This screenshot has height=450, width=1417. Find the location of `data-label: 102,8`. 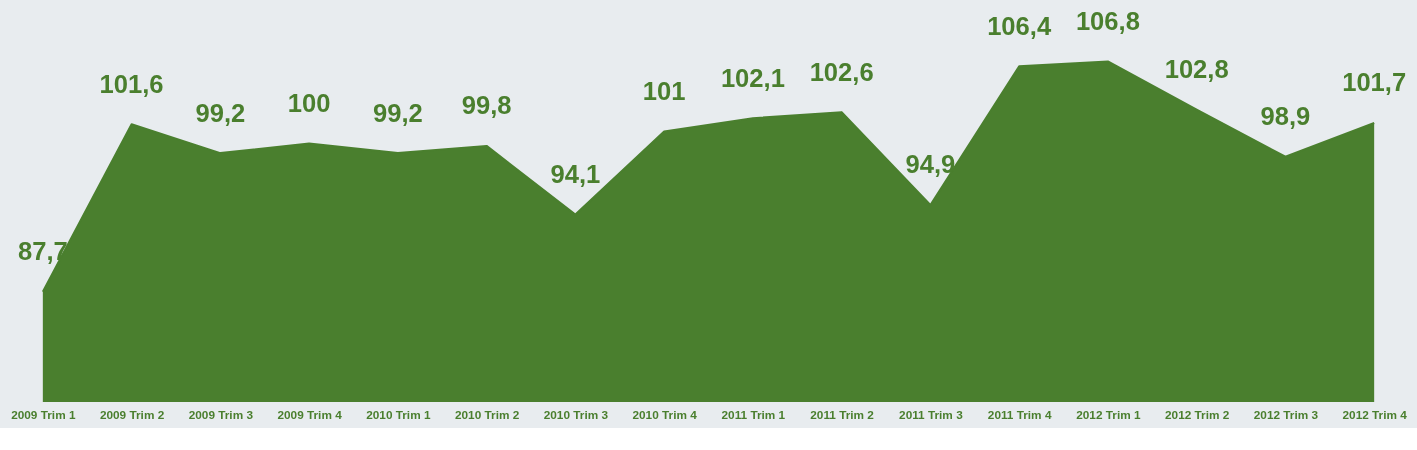

data-label: 102,8 is located at coordinates (1196, 69).